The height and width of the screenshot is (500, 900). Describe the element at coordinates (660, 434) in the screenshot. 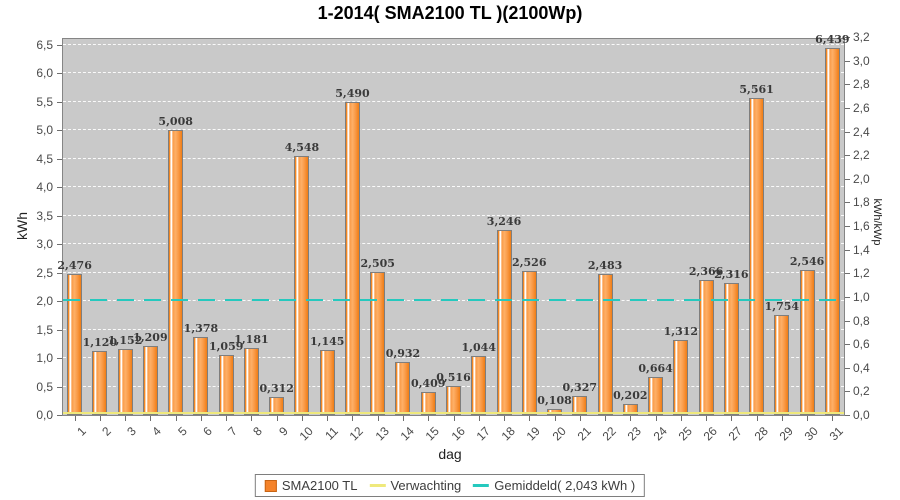

I see `x-tick-label-day-24: 24` at that location.